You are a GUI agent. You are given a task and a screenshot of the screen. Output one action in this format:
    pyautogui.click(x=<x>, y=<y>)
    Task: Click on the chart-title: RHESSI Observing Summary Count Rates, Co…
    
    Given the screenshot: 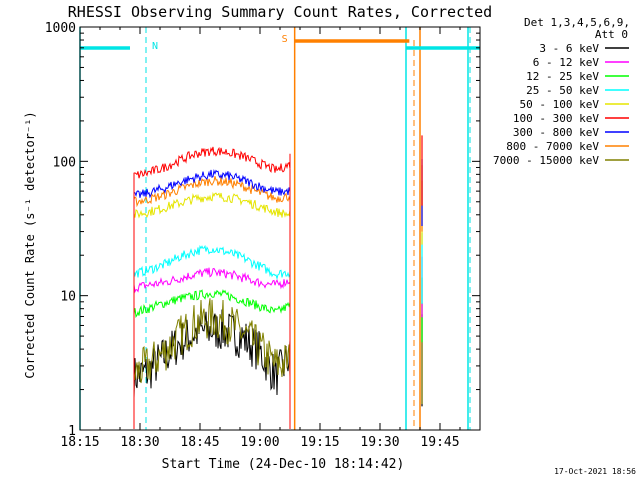 What is the action you would take?
    pyautogui.click(x=280, y=12)
    